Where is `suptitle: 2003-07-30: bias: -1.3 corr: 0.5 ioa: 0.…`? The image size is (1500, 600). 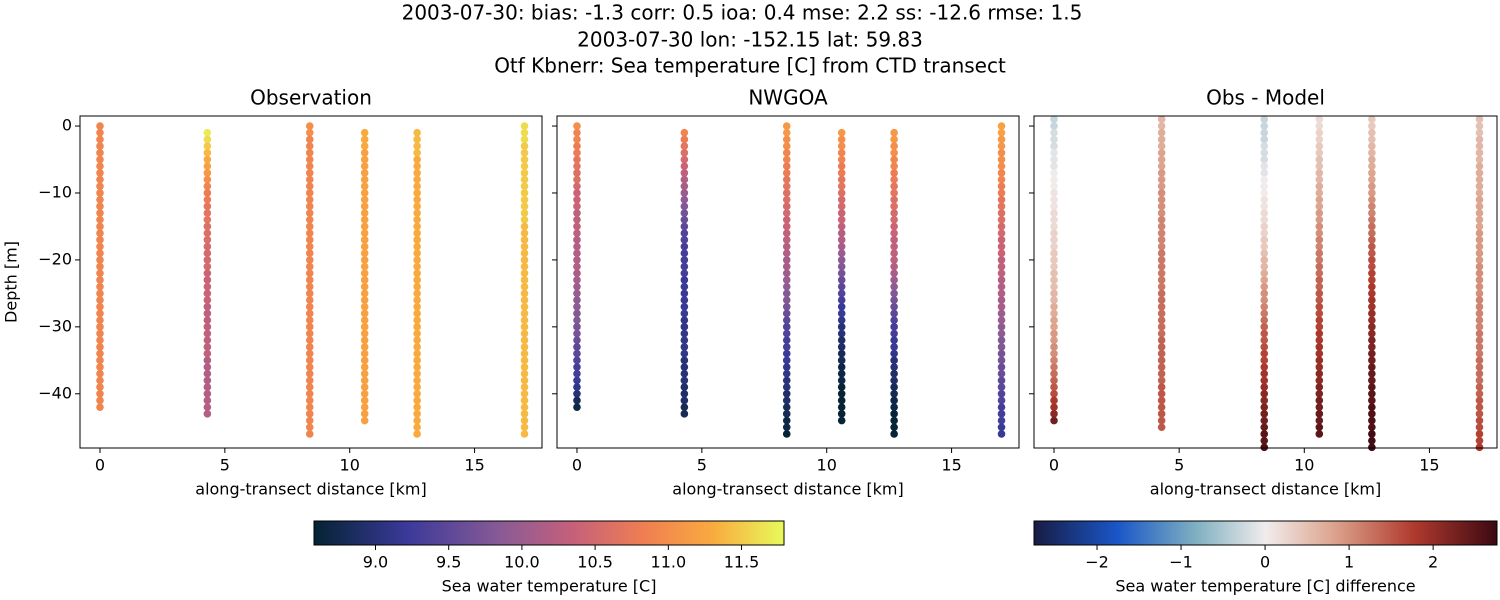 suptitle: 2003-07-30: bias: -1.3 corr: 0.5 ioa: 0.… is located at coordinates (742, 13).